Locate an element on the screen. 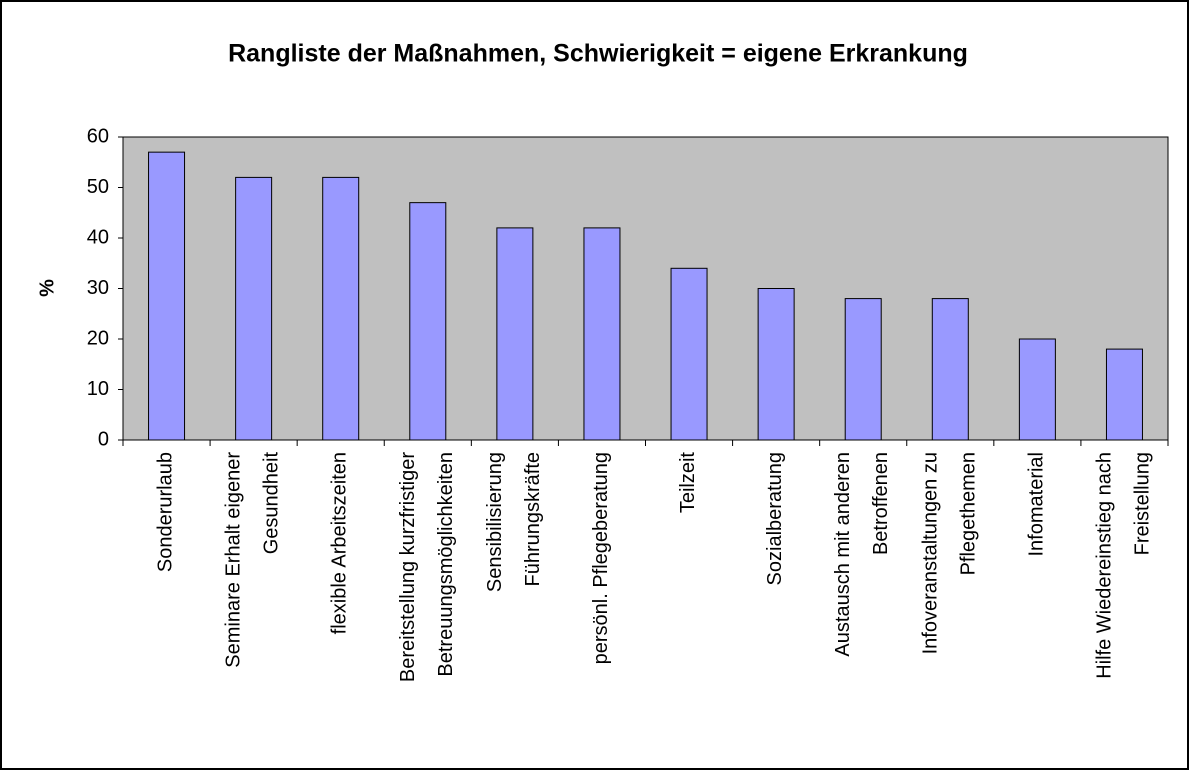 This screenshot has width=1190, height=771. x-tick-label: Sozialberatung is located at coordinates (775, 518).